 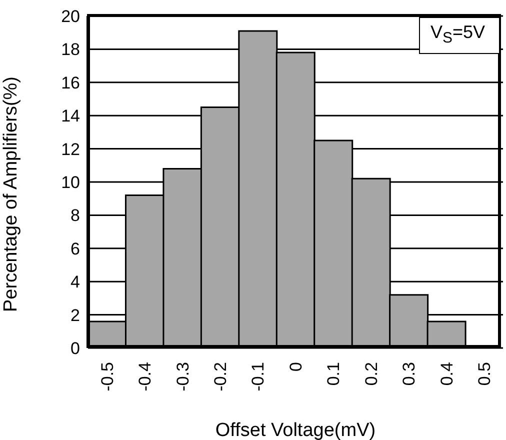 What do you see at coordinates (70, 182) in the screenshot?
I see `y-tick-label: 10` at bounding box center [70, 182].